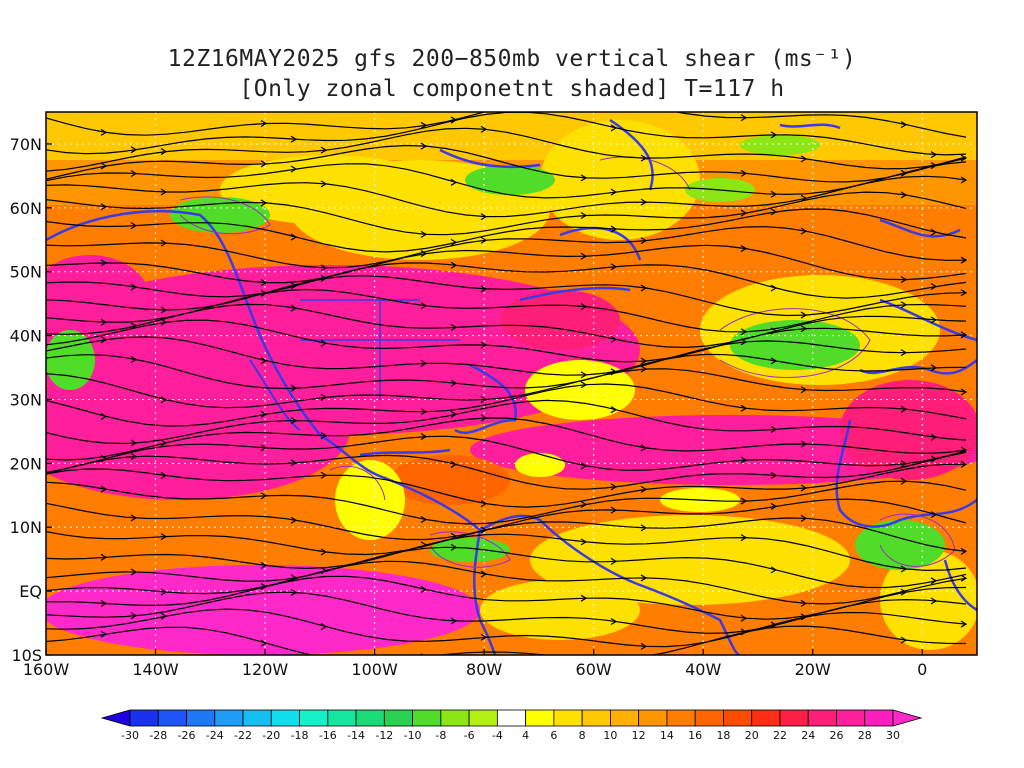 The image size is (1024, 768). I want to click on colorbar-label: 30, so click(893, 735).